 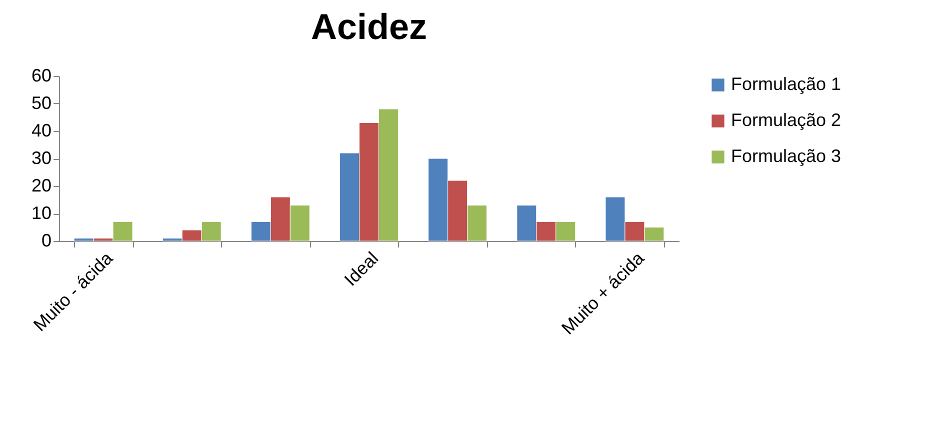 I want to click on legend-label: Formulação 1, so click(x=786, y=84).